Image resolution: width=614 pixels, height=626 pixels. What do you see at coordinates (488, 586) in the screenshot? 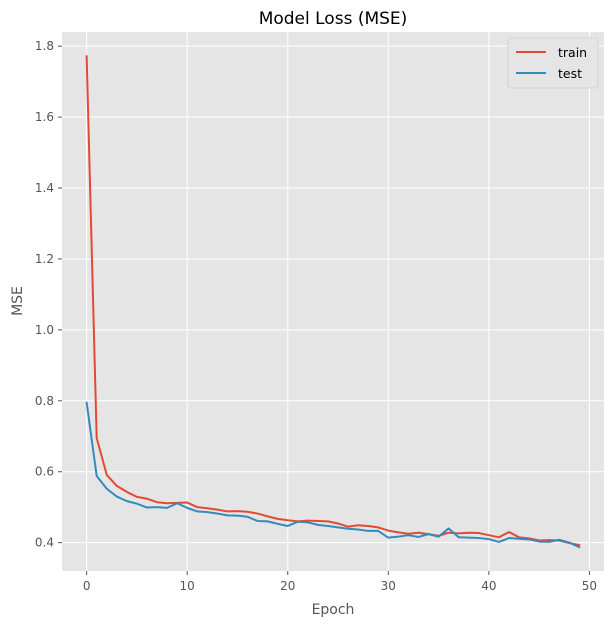
I see `x-tick-label: 40` at bounding box center [488, 586].